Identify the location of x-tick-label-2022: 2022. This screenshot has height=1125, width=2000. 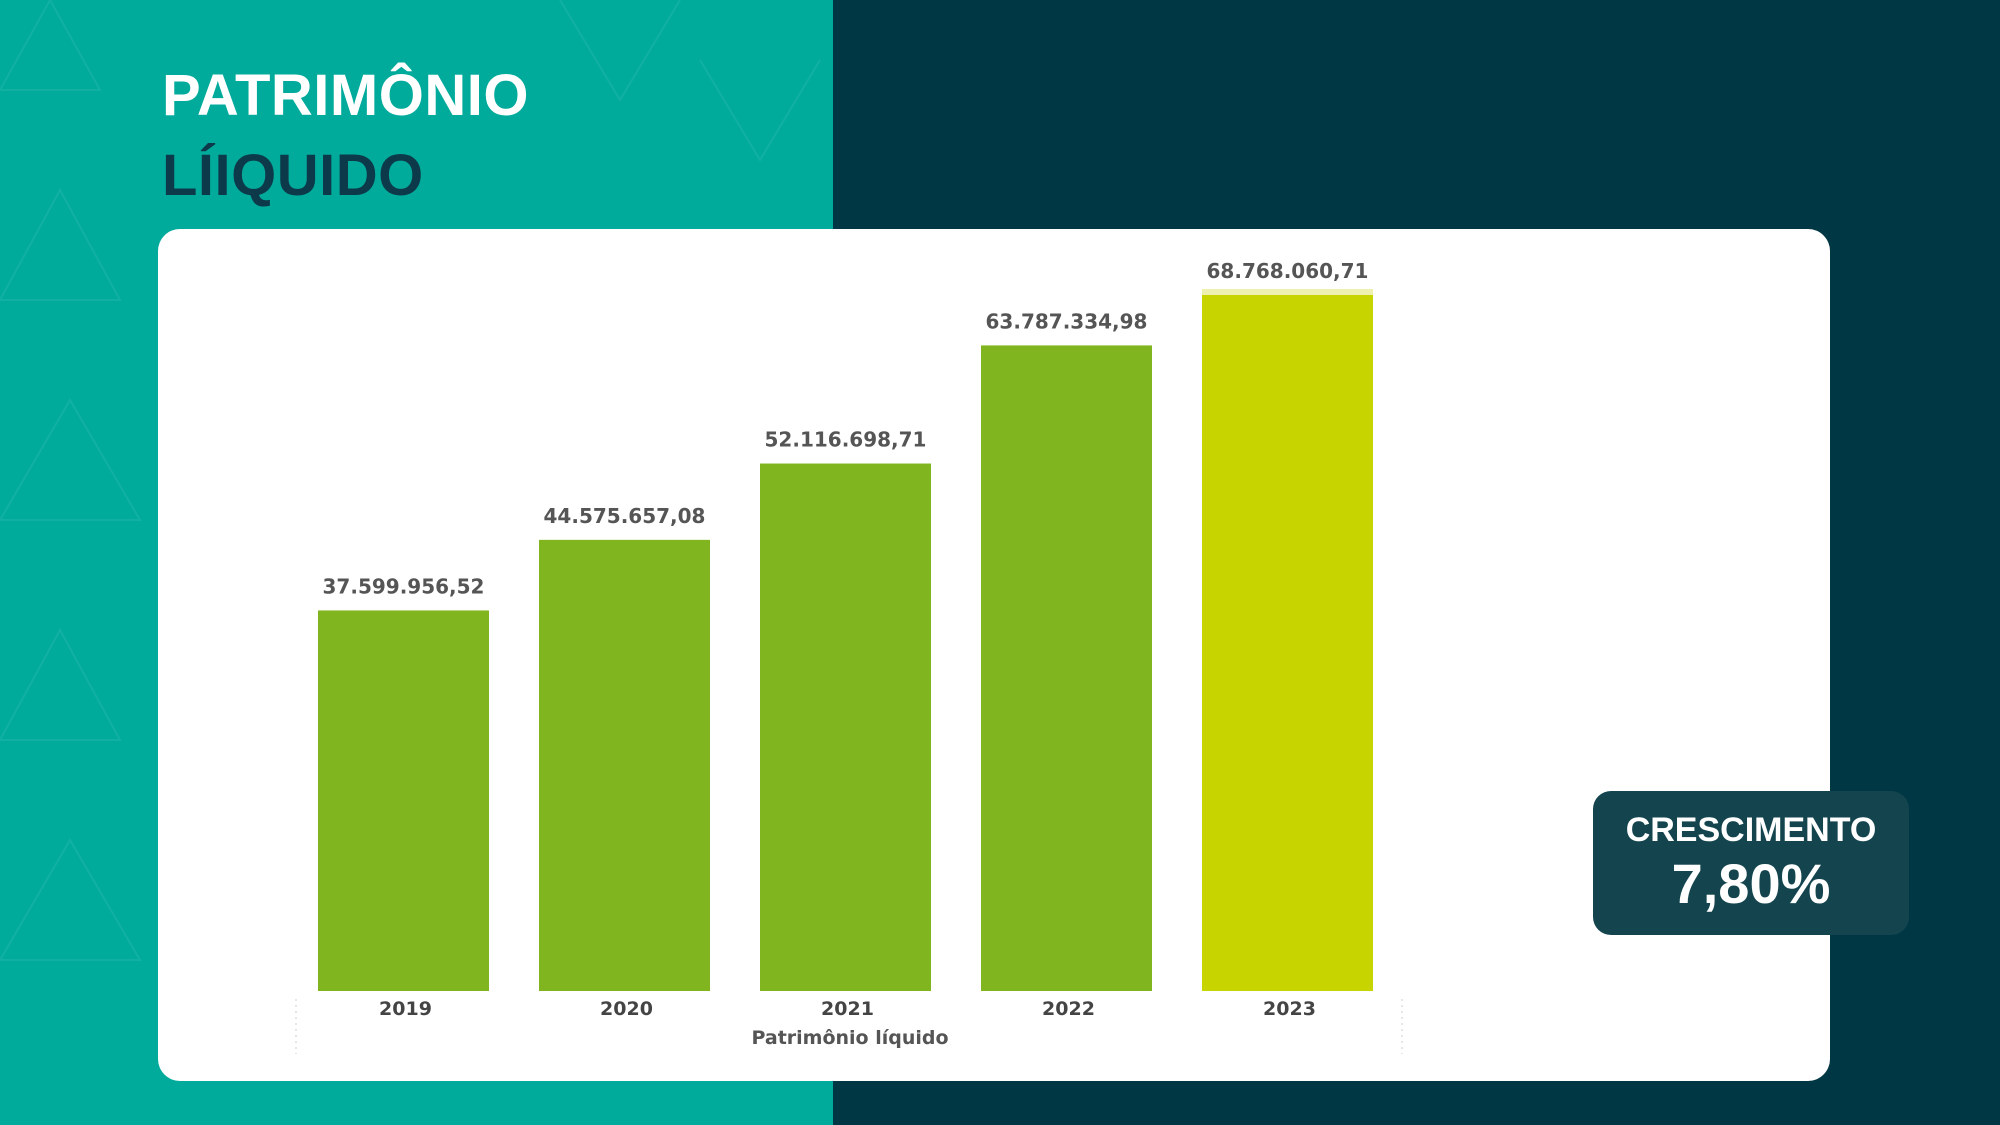
(1068, 1009).